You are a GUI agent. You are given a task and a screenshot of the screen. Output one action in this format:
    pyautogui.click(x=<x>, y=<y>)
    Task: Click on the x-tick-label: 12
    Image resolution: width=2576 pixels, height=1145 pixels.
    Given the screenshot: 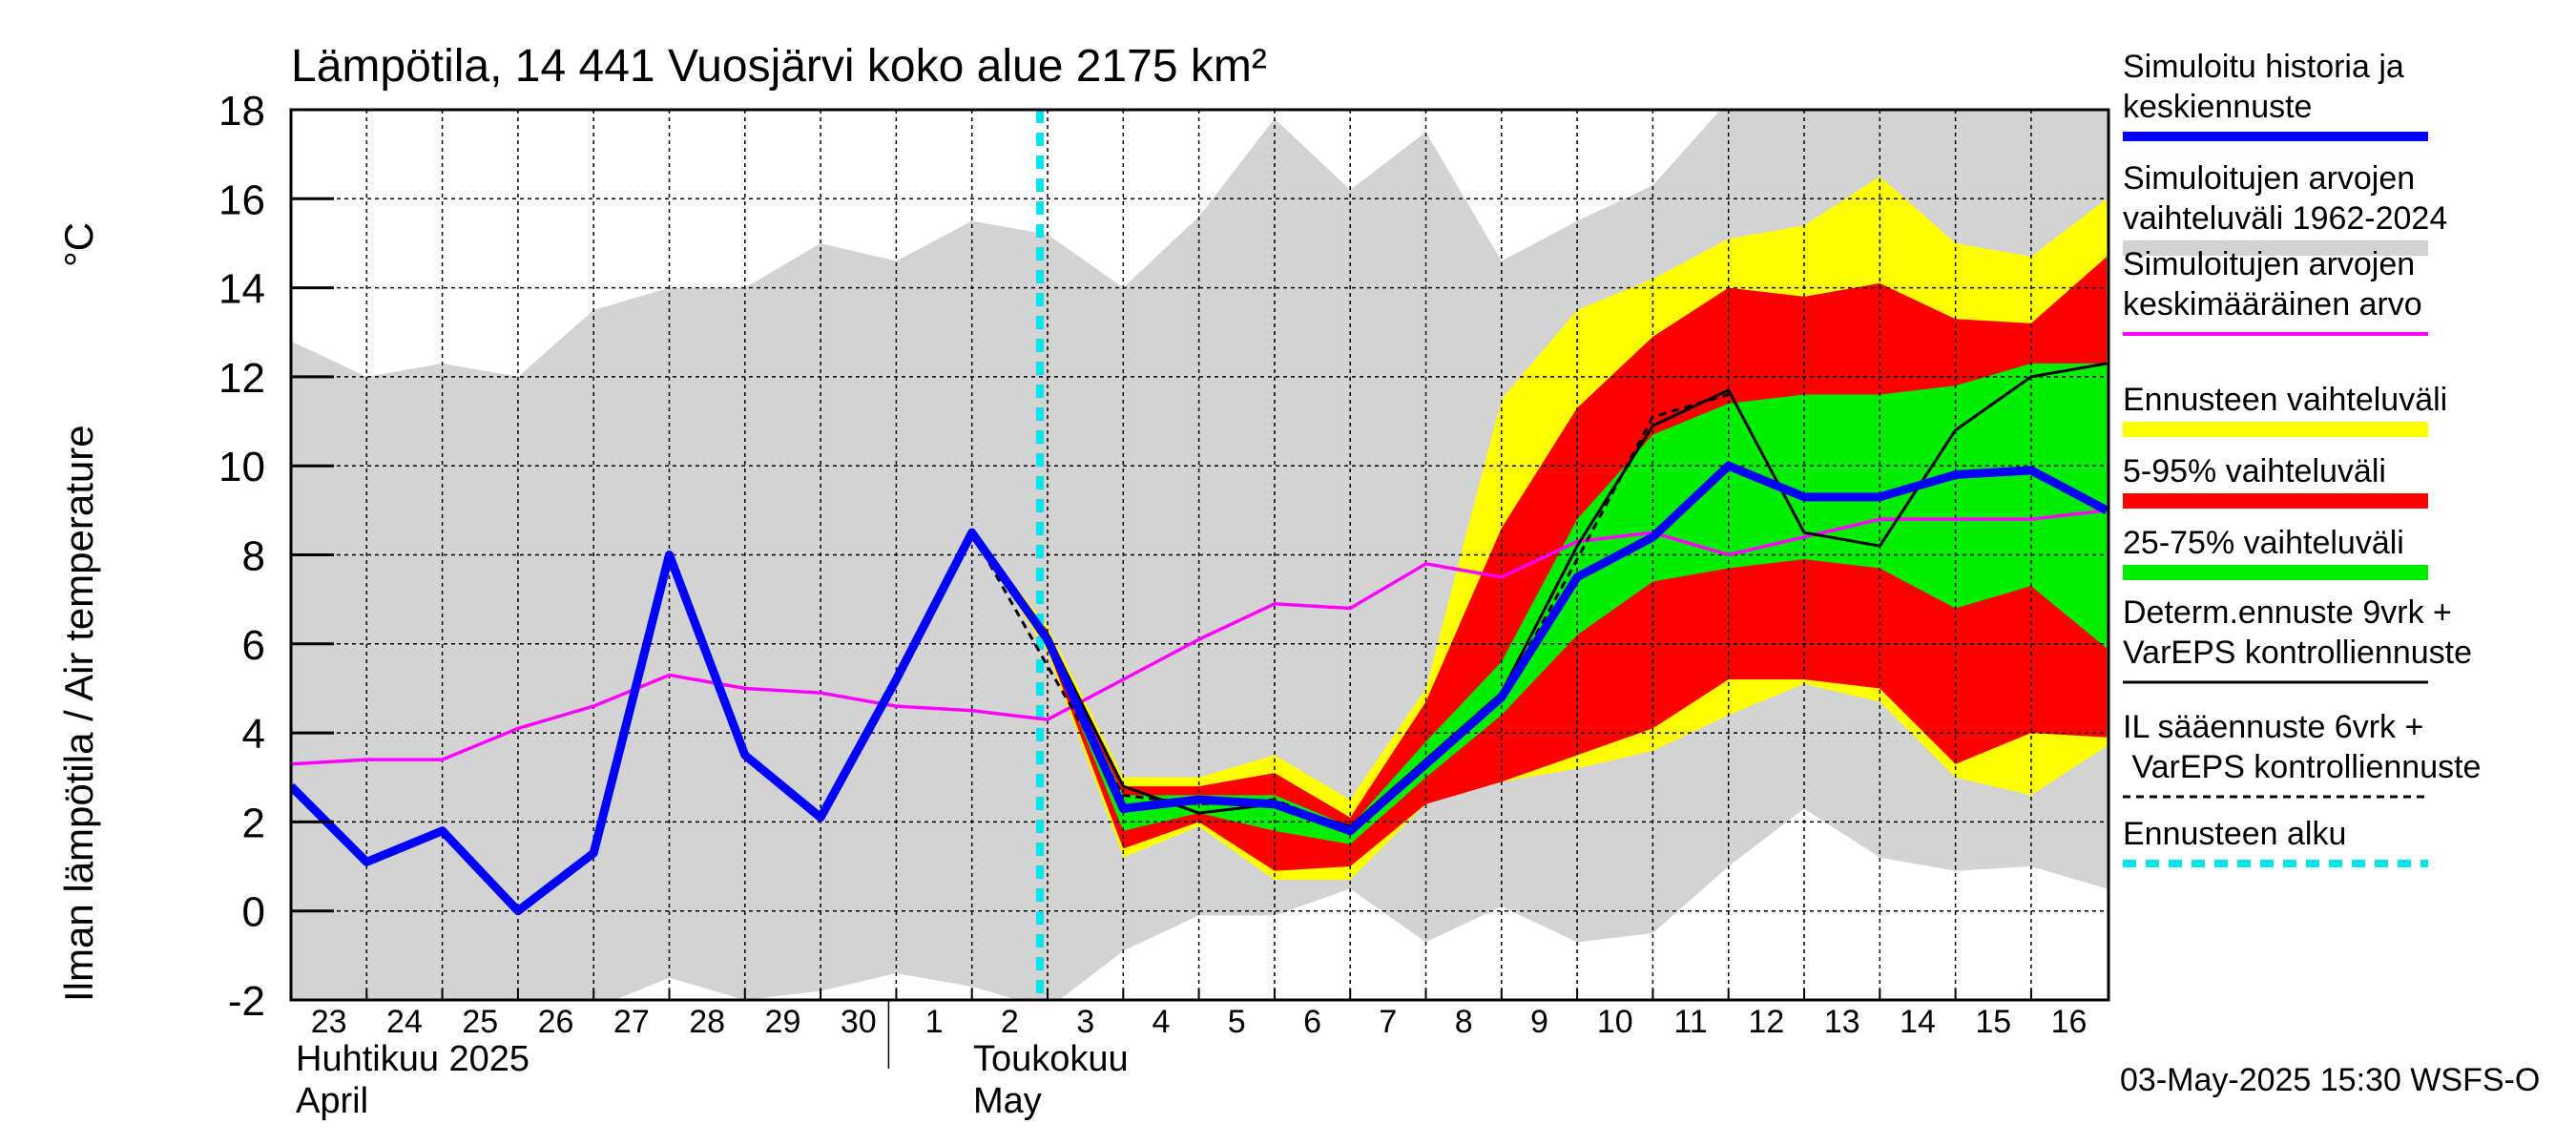 What is the action you would take?
    pyautogui.click(x=1766, y=1022)
    